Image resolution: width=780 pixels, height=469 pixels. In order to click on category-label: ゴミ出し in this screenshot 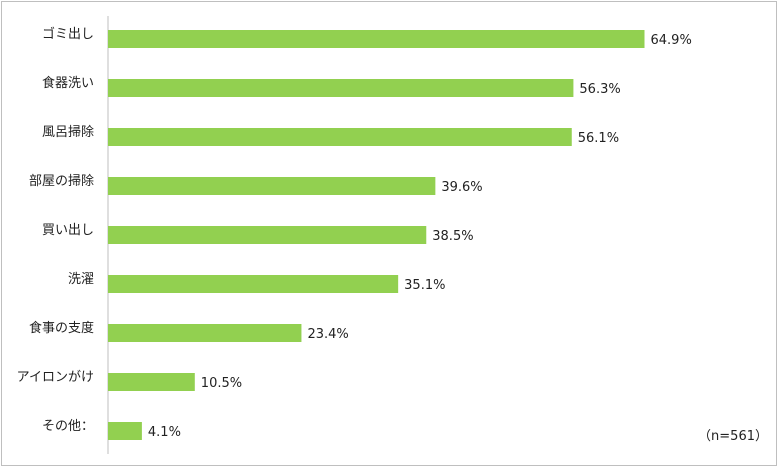, I will do `click(68, 34)`.